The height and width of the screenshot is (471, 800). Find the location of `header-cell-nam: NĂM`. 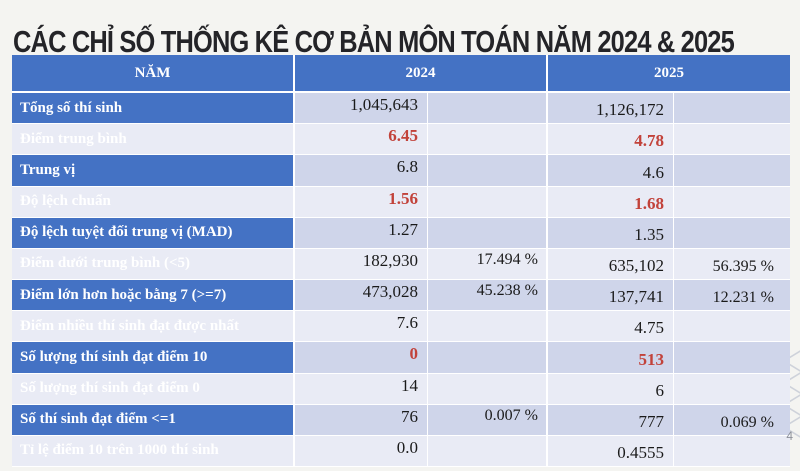

header-cell-nam: NĂM is located at coordinates (153, 73).